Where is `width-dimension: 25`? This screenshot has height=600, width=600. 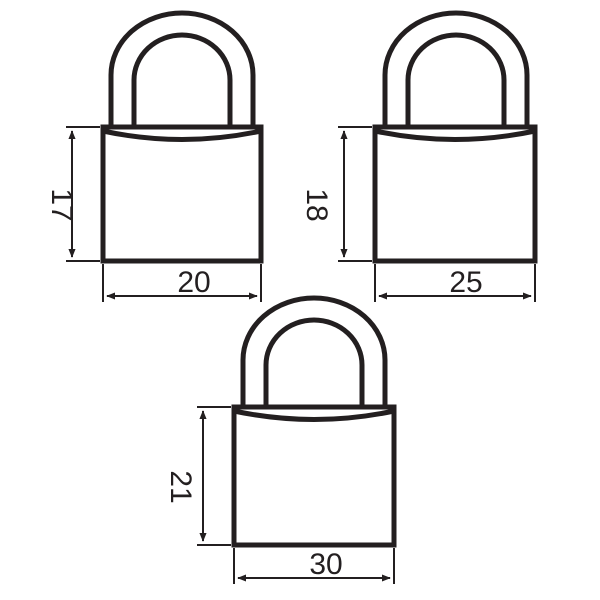 width-dimension: 25 is located at coordinates (455, 283).